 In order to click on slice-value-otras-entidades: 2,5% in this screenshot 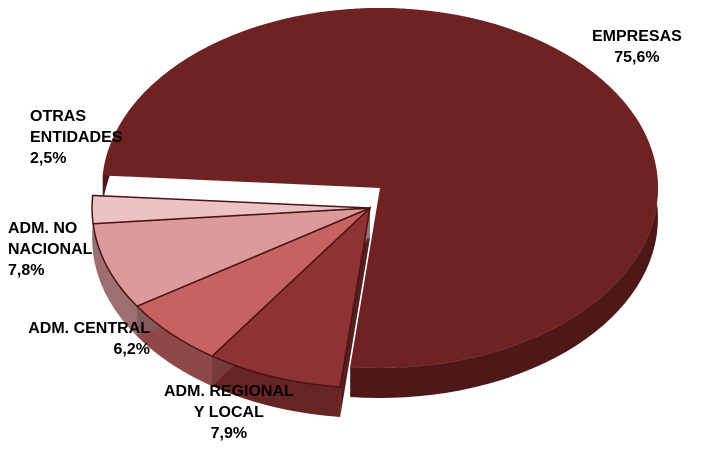, I will do `click(48, 158)`.